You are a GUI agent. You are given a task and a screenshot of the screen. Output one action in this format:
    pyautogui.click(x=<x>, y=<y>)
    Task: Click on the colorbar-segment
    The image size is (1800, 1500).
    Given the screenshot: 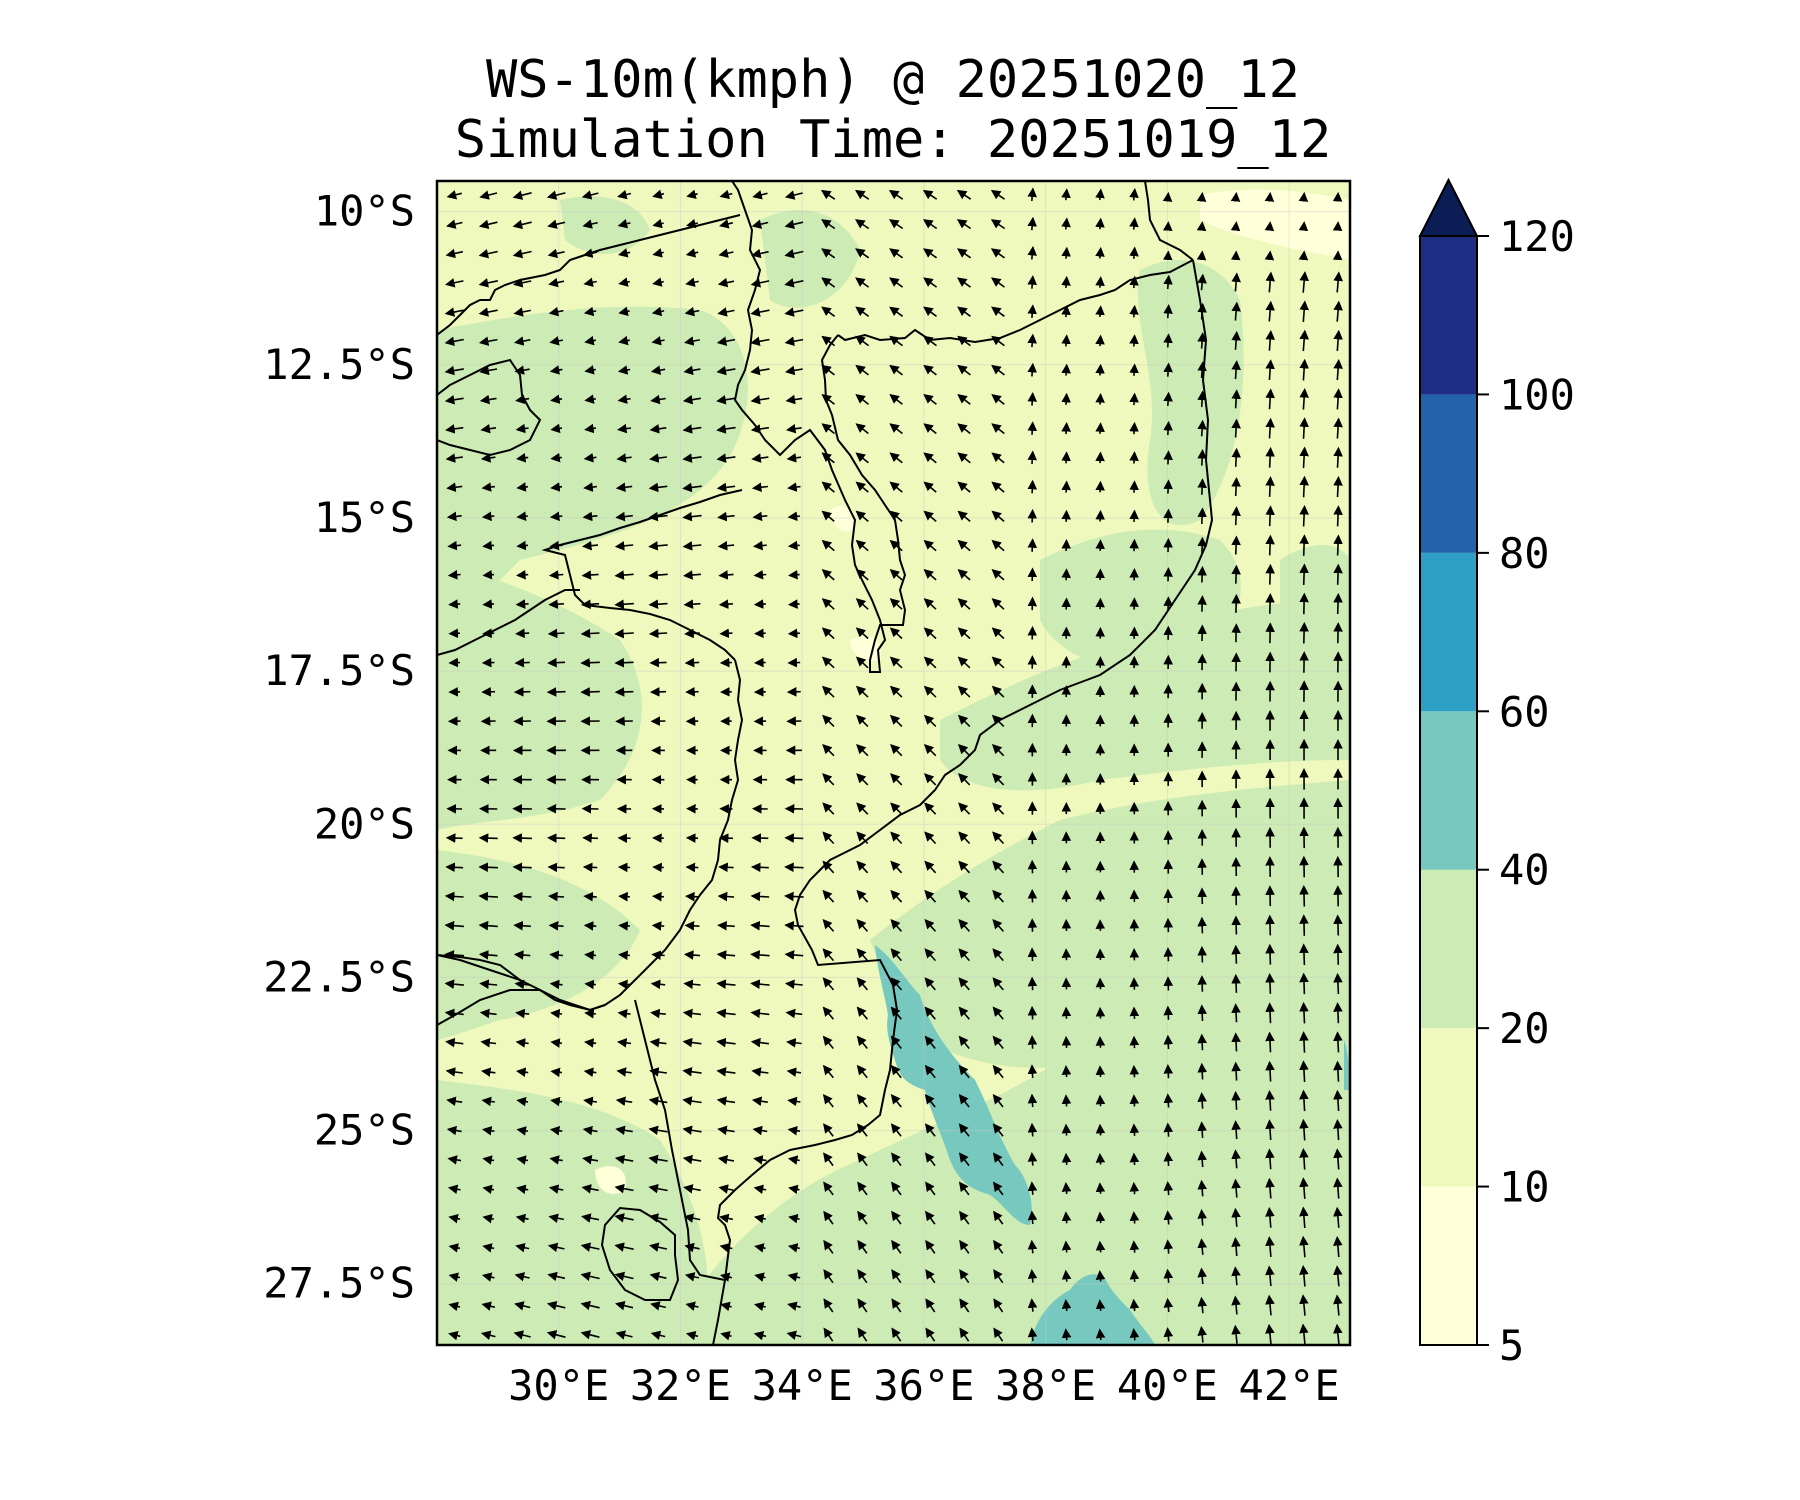 What is the action you would take?
    pyautogui.click(x=1448, y=790)
    